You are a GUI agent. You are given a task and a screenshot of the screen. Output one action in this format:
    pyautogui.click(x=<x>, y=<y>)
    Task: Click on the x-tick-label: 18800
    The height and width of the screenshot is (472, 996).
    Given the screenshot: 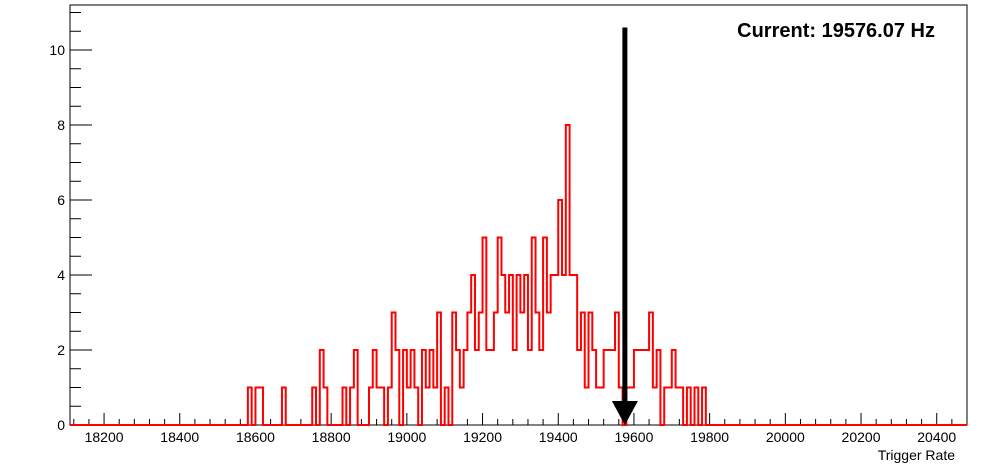 What is the action you would take?
    pyautogui.click(x=331, y=437)
    